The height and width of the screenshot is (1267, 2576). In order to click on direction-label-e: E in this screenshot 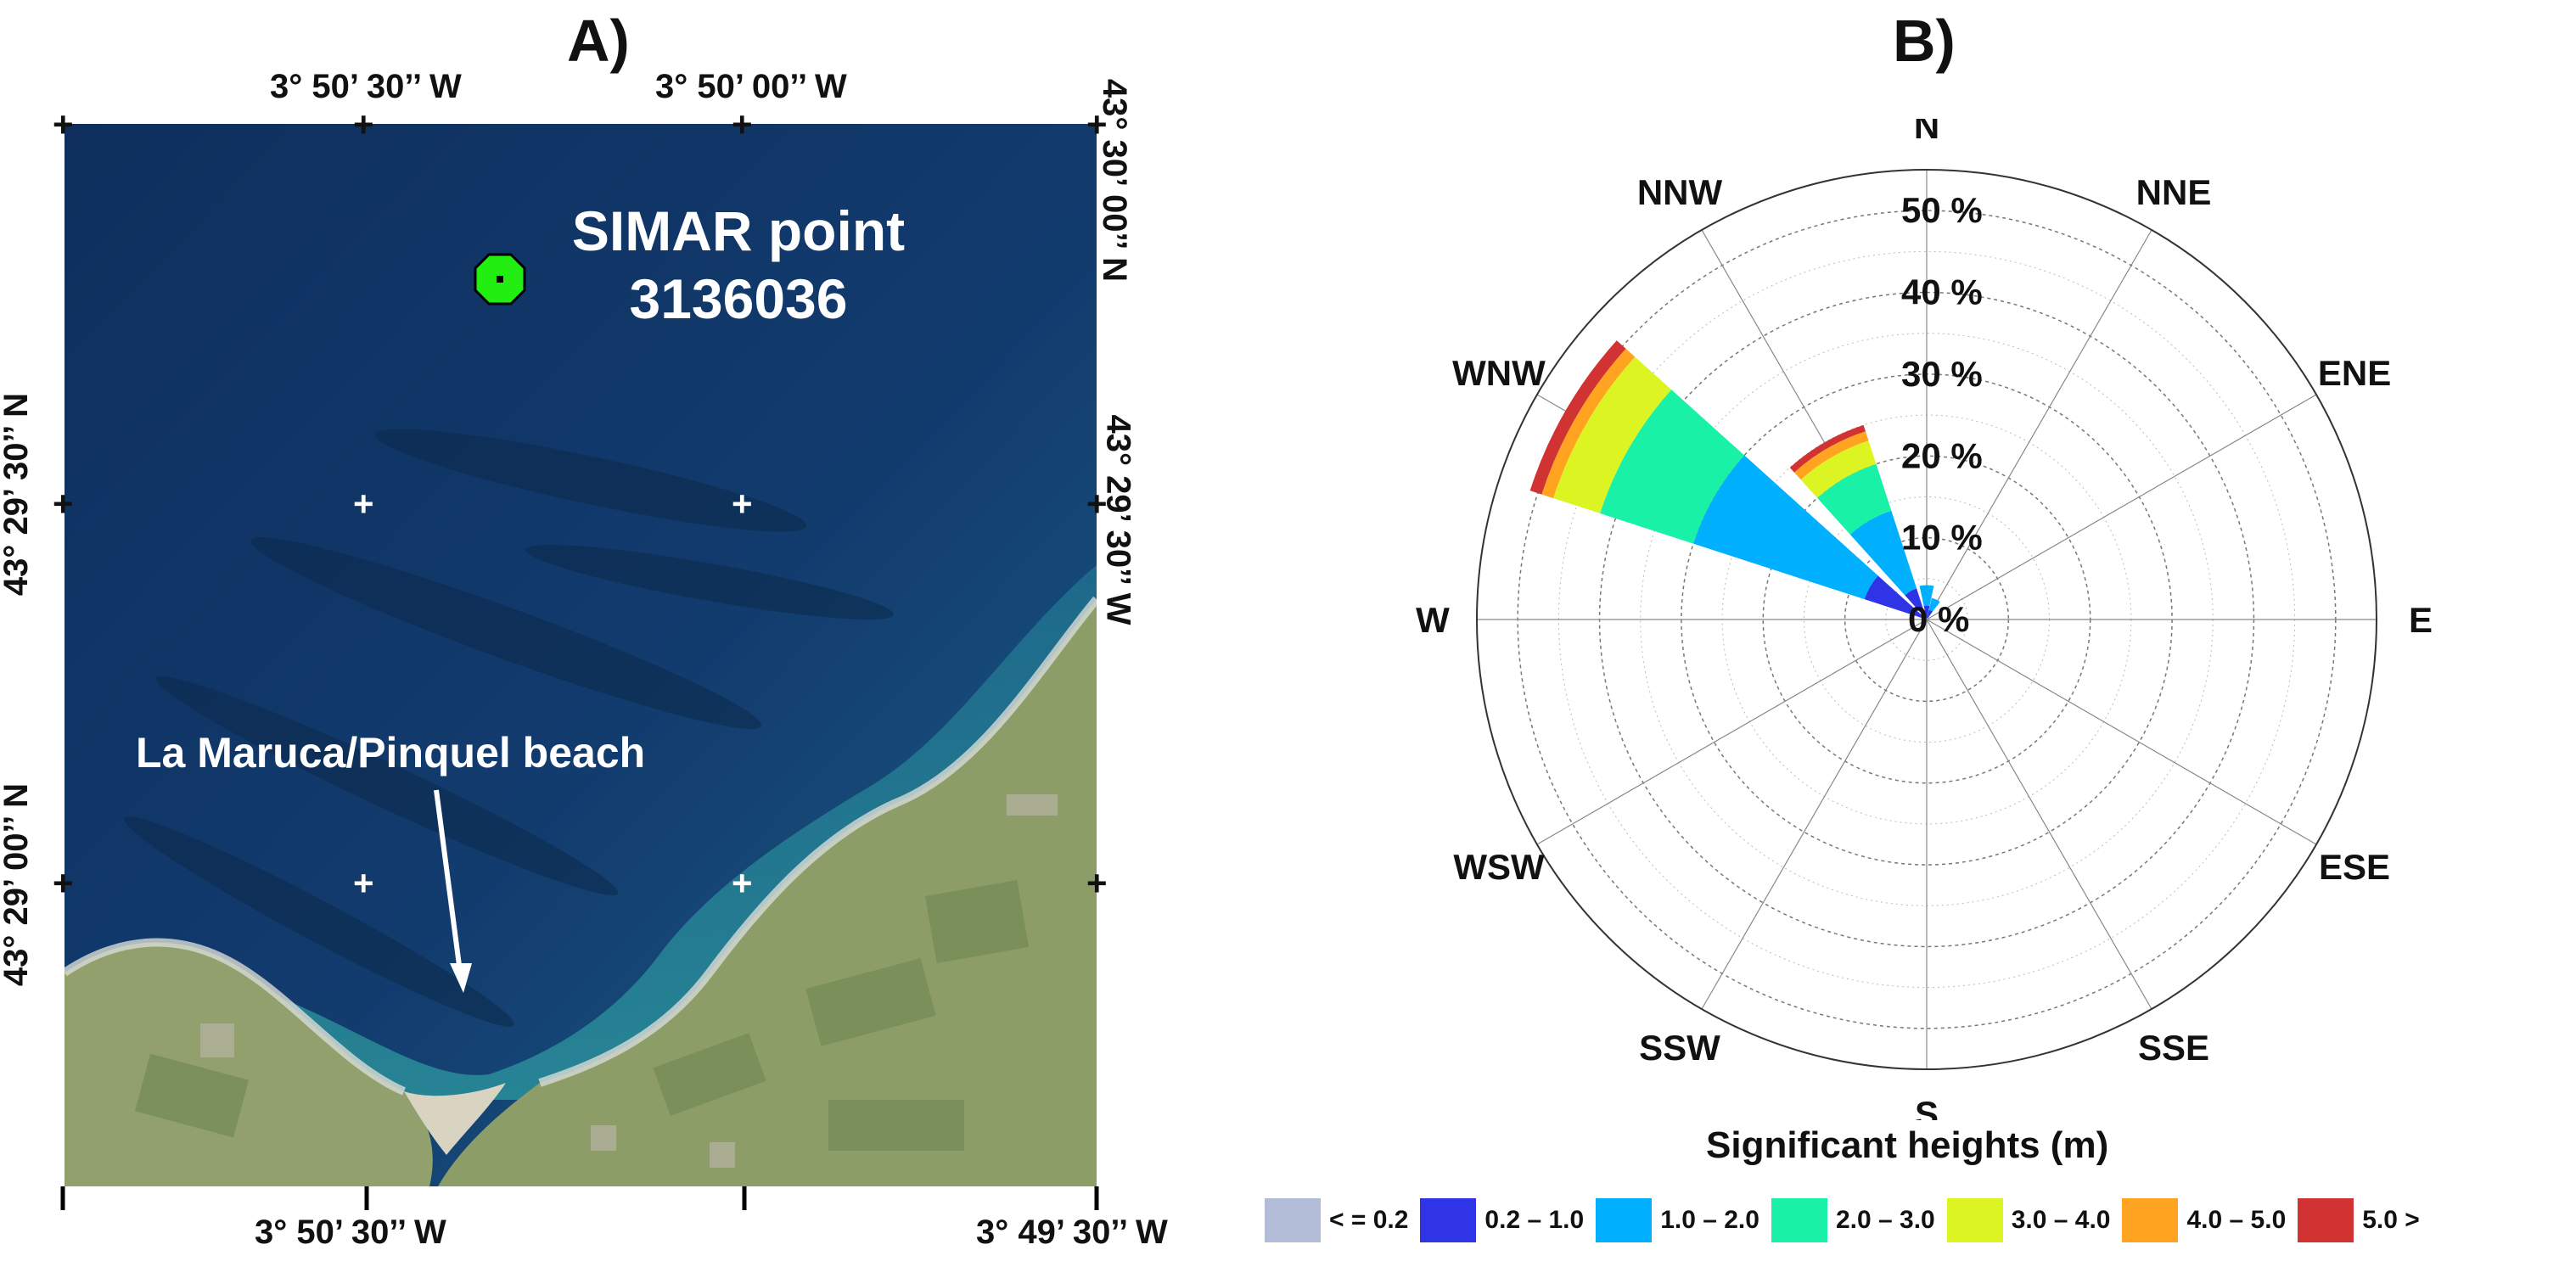, I will do `click(2421, 620)`.